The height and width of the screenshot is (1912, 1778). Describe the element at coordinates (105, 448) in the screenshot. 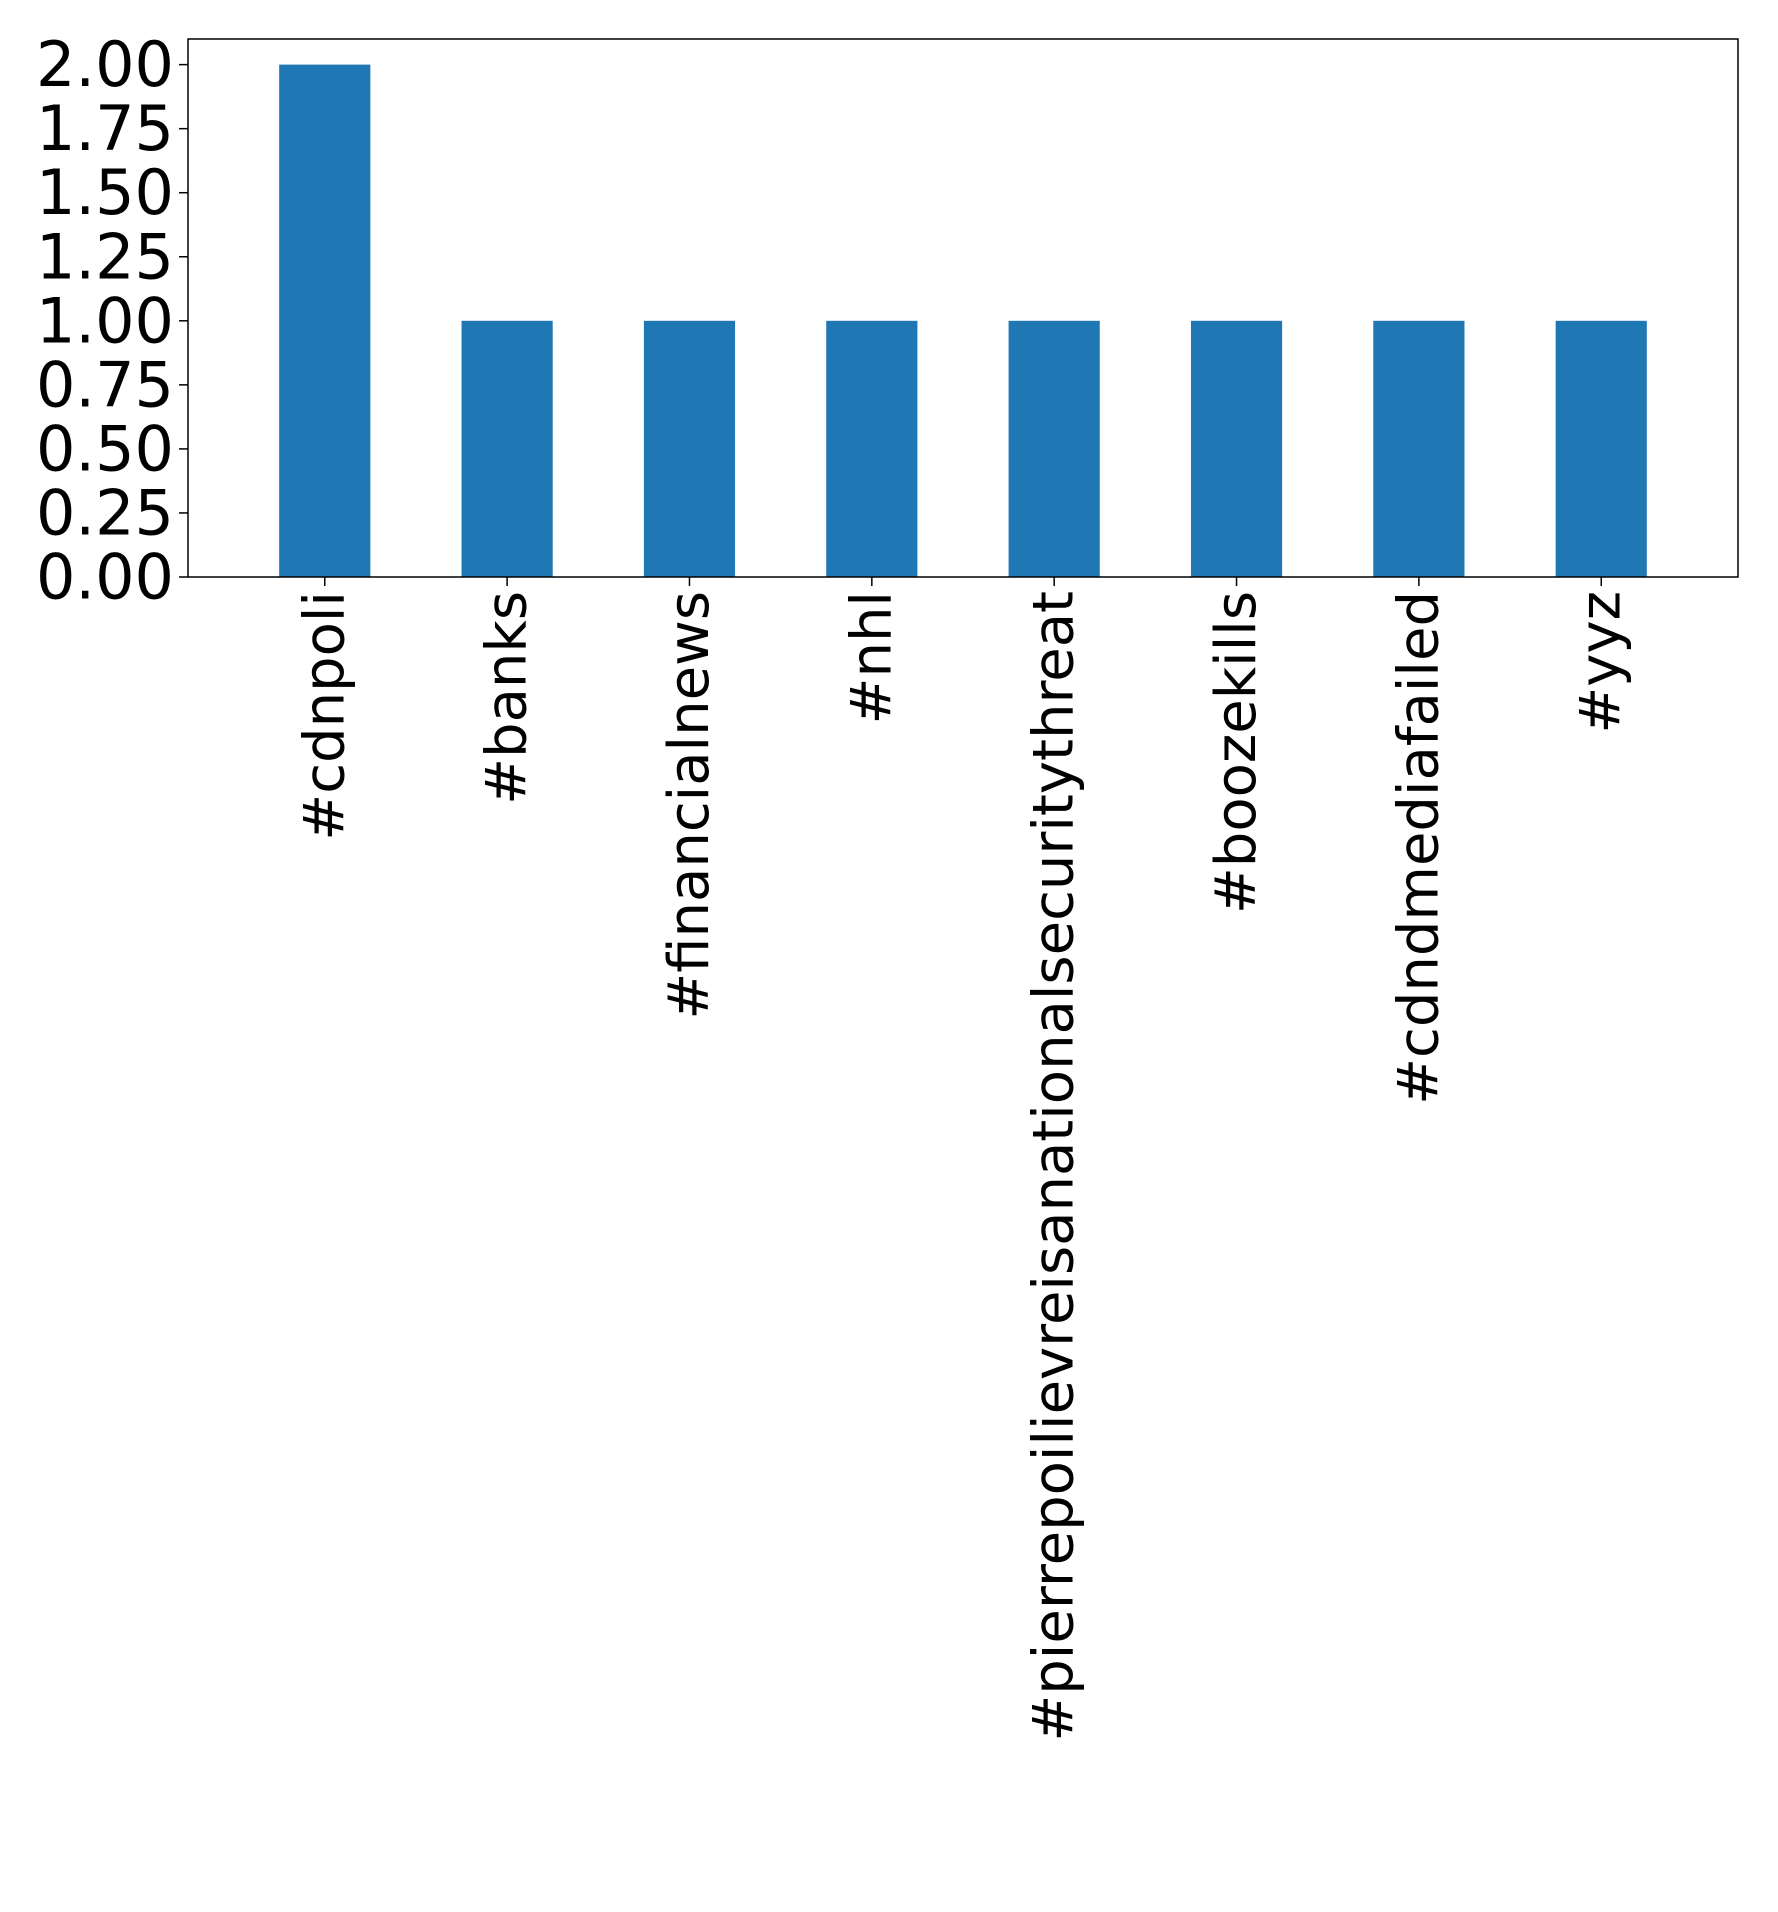

I see `y-tick-label: 0.50` at that location.